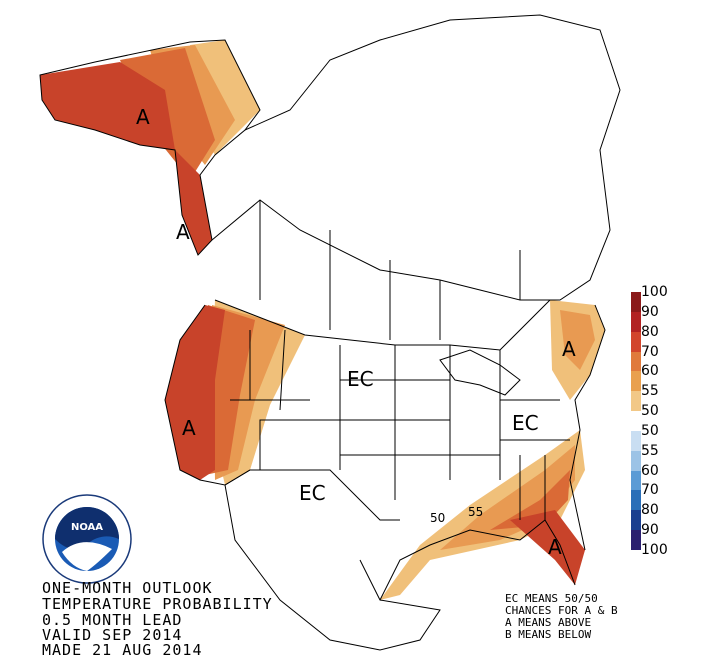 Image resolution: width=719 pixels, height=668 pixels. I want to click on northeast-above-label: A, so click(569, 349).